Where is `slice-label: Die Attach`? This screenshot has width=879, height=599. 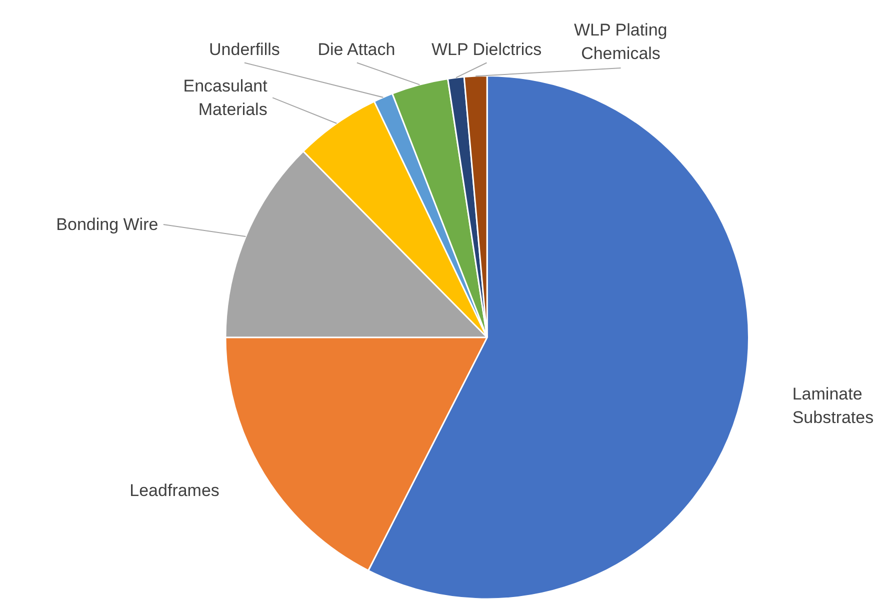
slice-label: Die Attach is located at coordinates (357, 50).